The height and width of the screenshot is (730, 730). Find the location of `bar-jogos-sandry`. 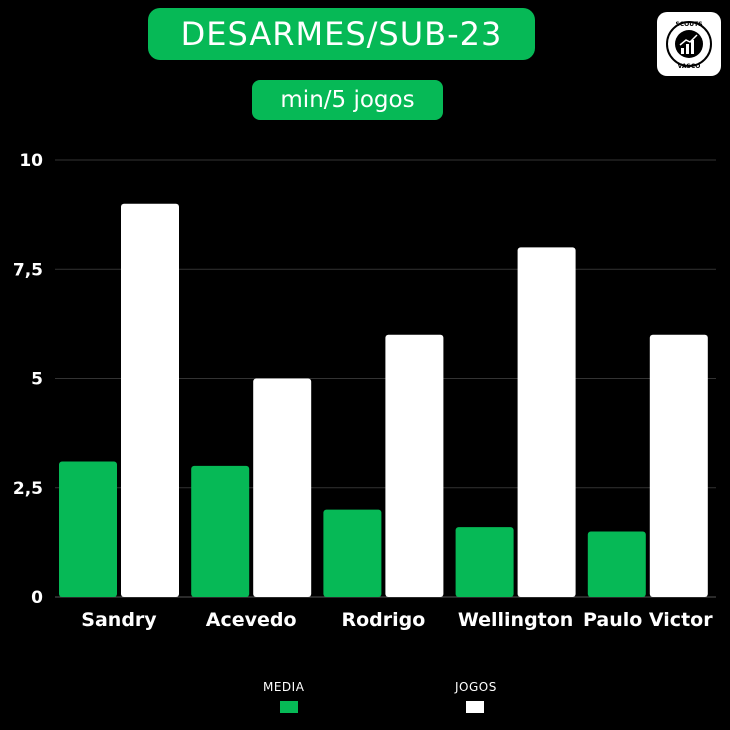

bar-jogos-sandry is located at coordinates (150, 400).